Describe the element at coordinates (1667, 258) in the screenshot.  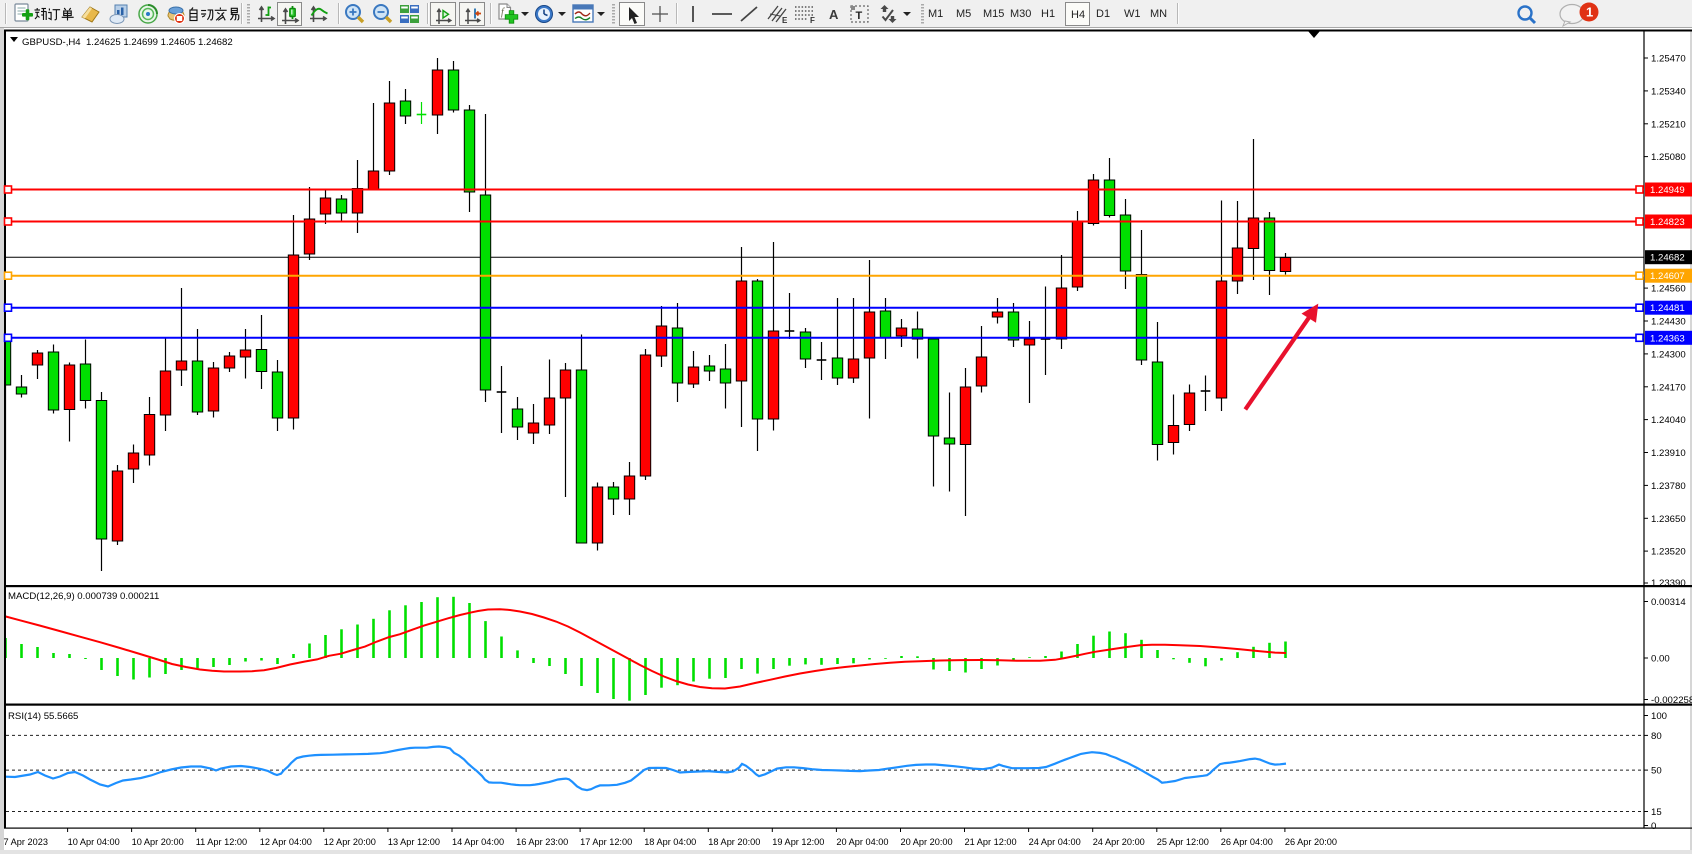
I see `svg-text: 1.24682` at that location.